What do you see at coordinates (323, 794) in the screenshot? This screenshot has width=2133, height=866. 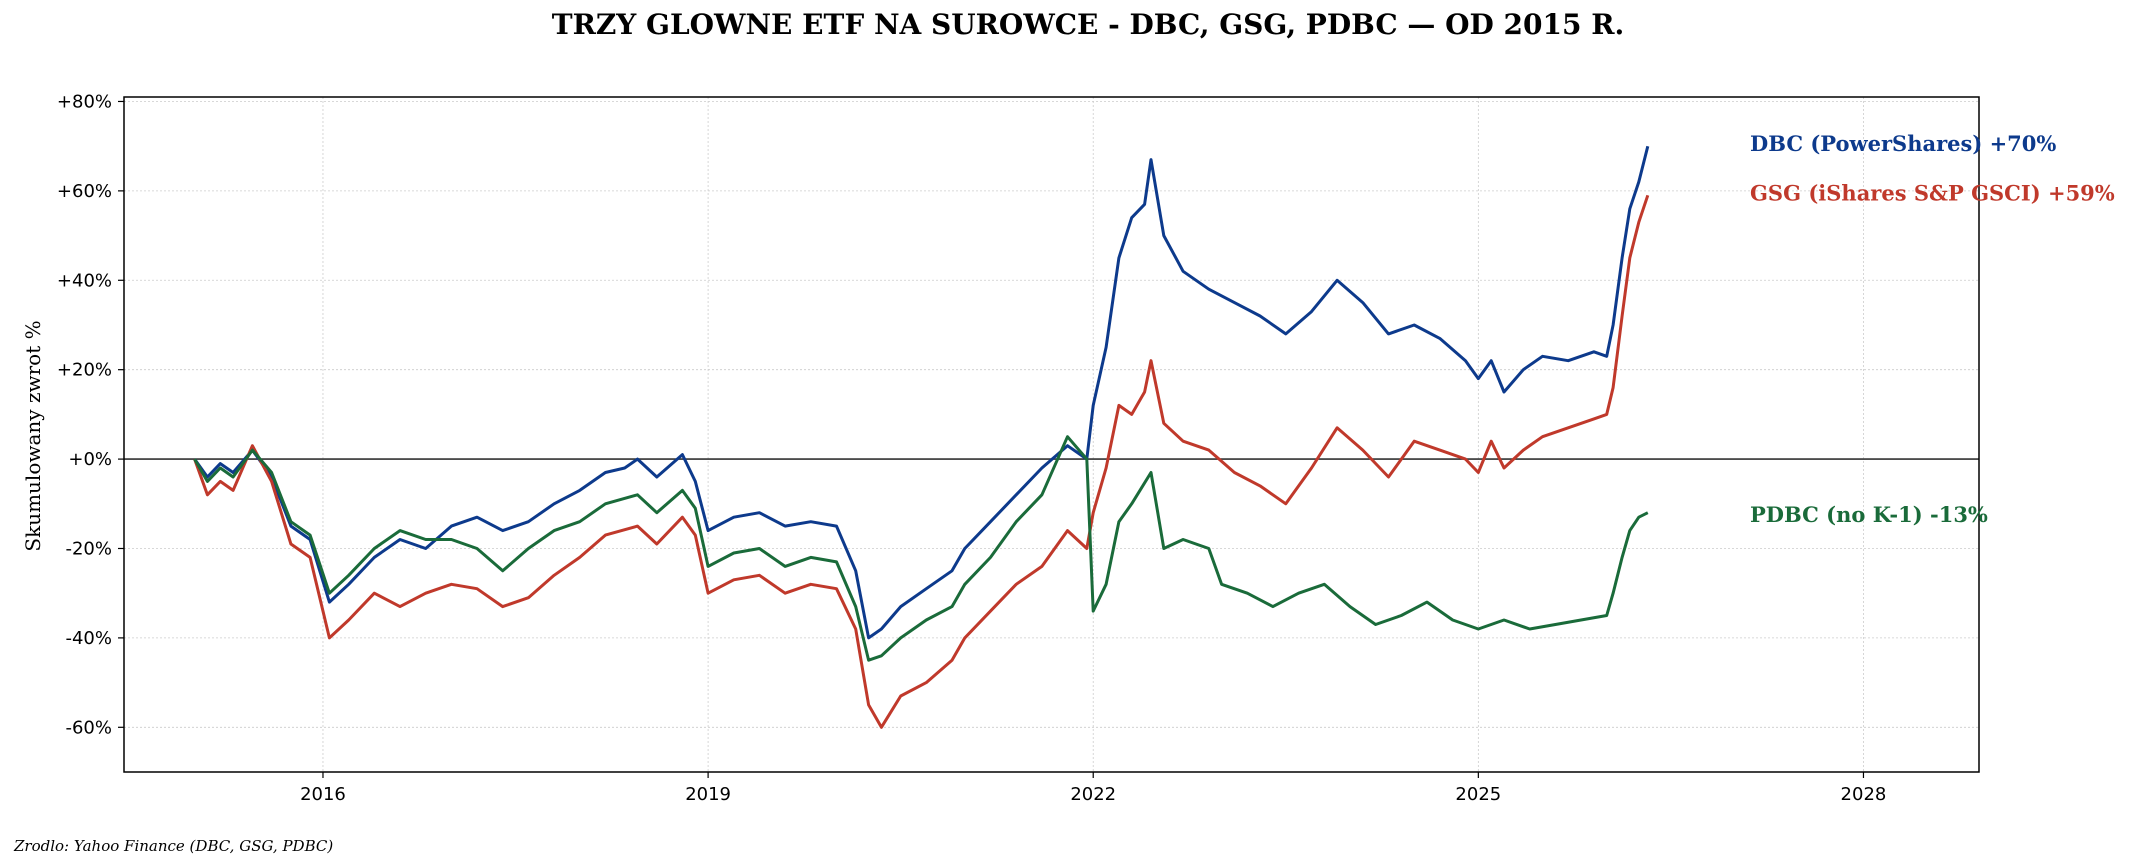 I see `x-tick-label: 2016` at bounding box center [323, 794].